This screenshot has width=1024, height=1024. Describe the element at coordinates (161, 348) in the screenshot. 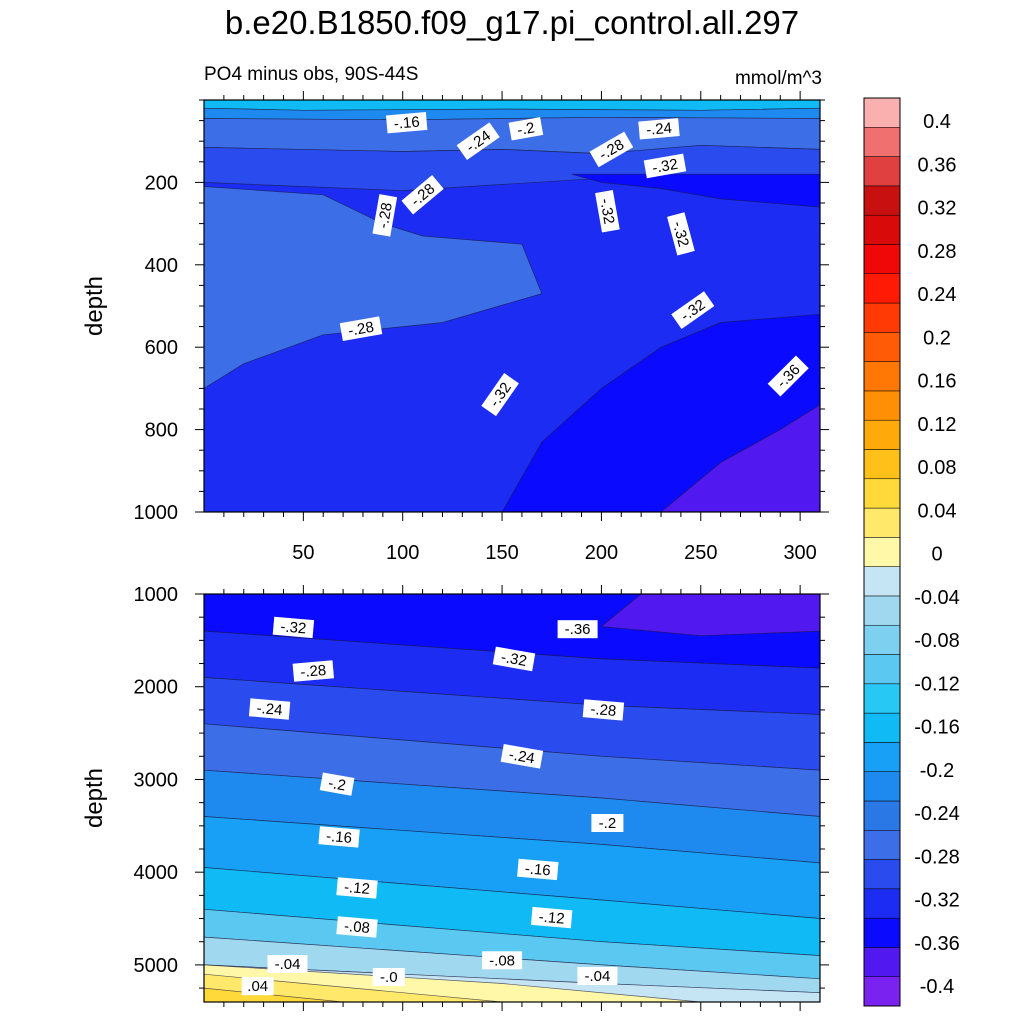

I see `y-tick-label: 600` at that location.